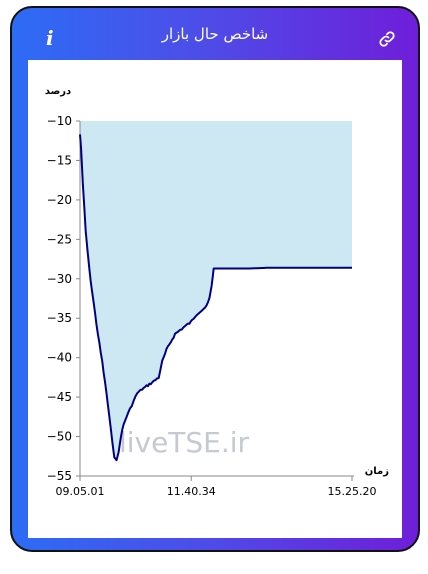 The image size is (428, 574). I want to click on card-header: i شاخص حال بازار, so click(215, 34).